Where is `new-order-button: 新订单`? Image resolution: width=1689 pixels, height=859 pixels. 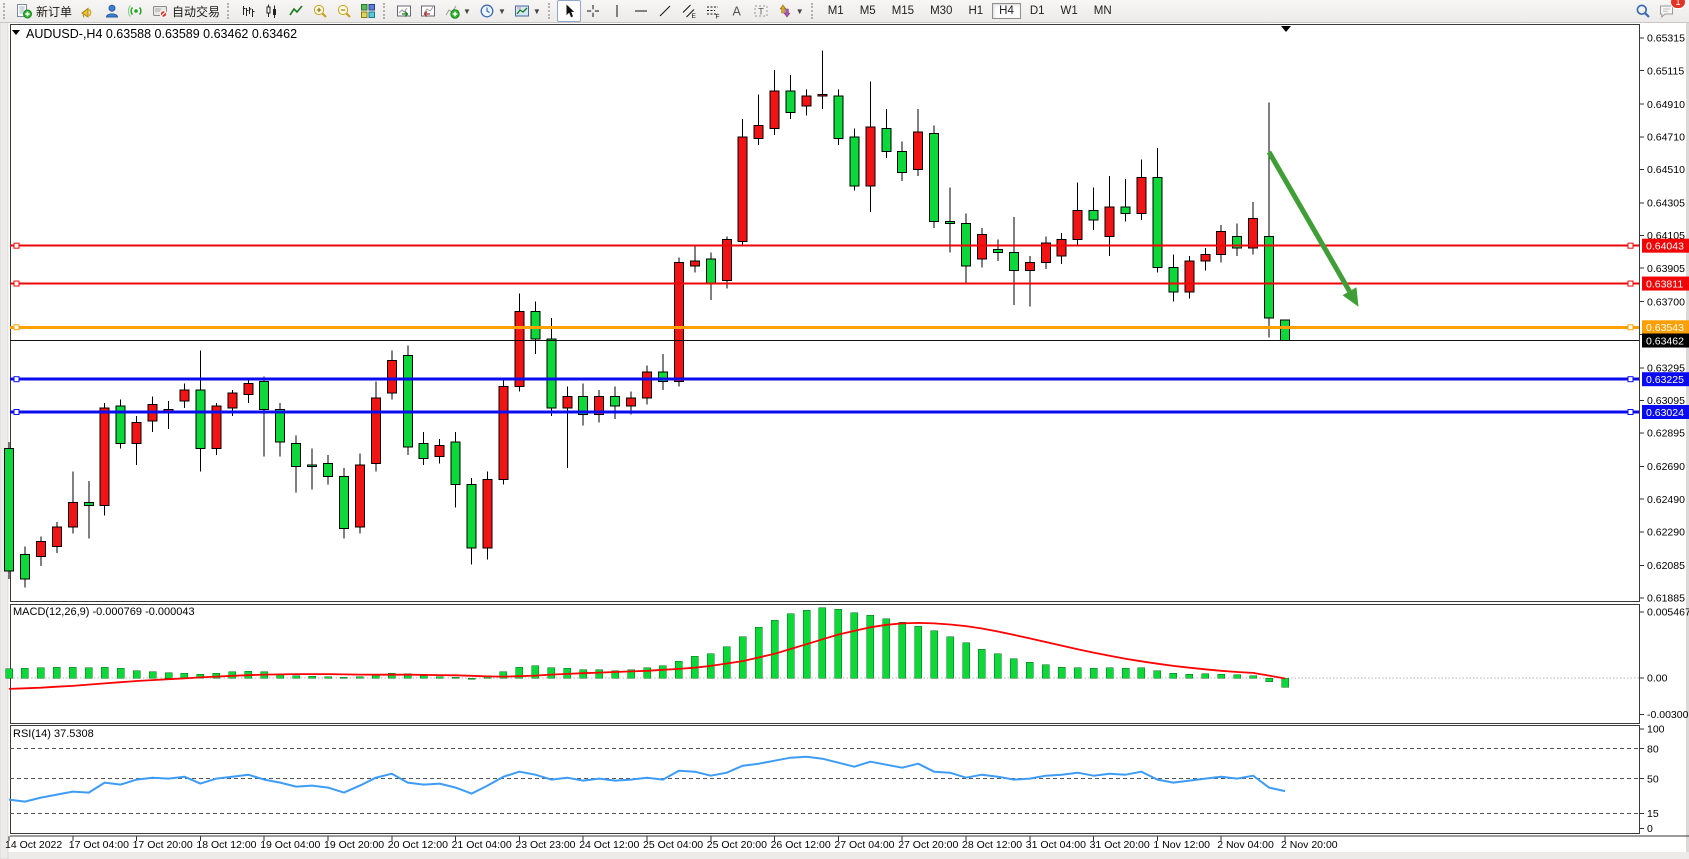
new-order-button: 新订单 is located at coordinates (44, 11).